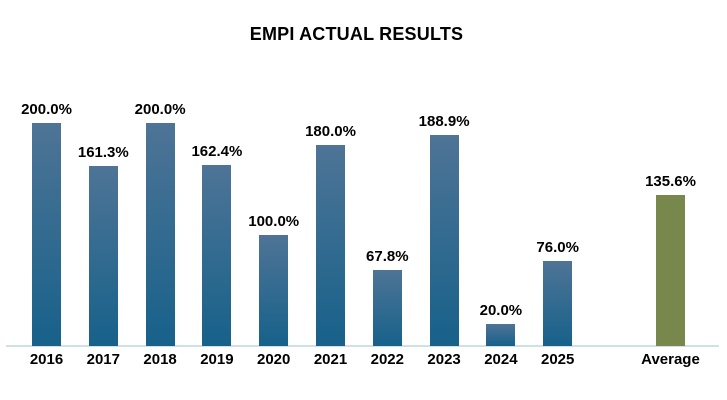 The height and width of the screenshot is (400, 727). I want to click on bar-2022, so click(387, 308).